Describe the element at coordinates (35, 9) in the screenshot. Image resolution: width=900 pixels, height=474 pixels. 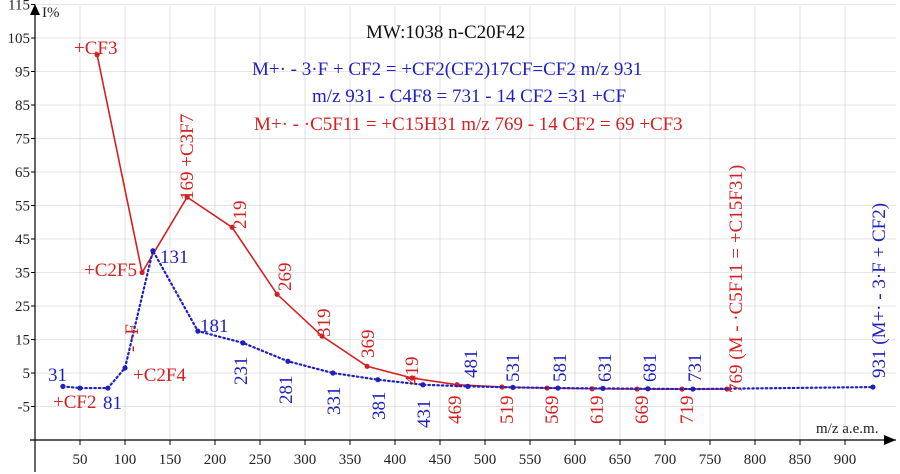
I see `y-axis-arrow` at that location.